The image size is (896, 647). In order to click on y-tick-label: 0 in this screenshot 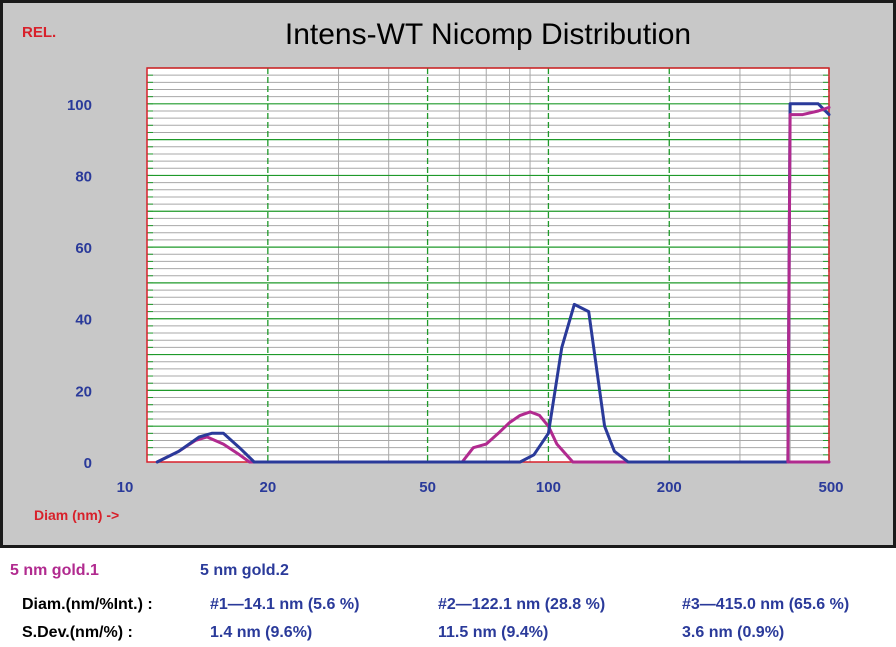, I will do `click(88, 463)`.